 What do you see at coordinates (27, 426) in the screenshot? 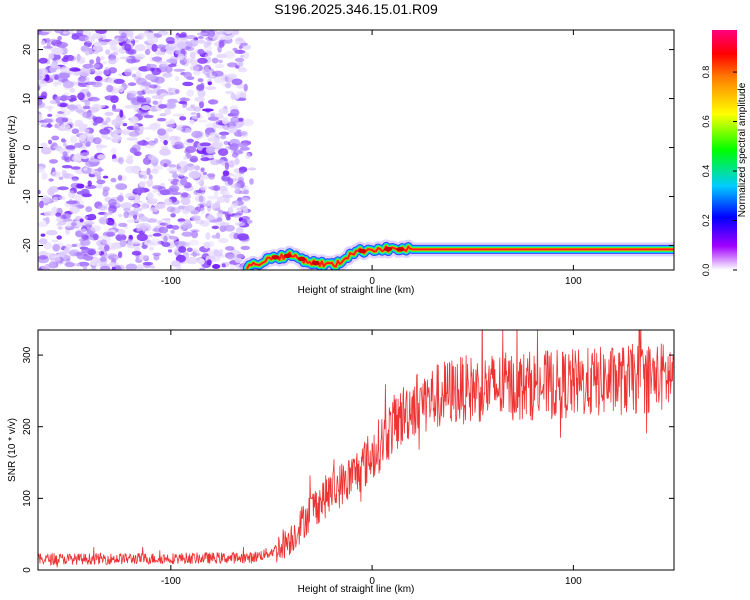
I see `snr-ytick-label: 200` at bounding box center [27, 426].